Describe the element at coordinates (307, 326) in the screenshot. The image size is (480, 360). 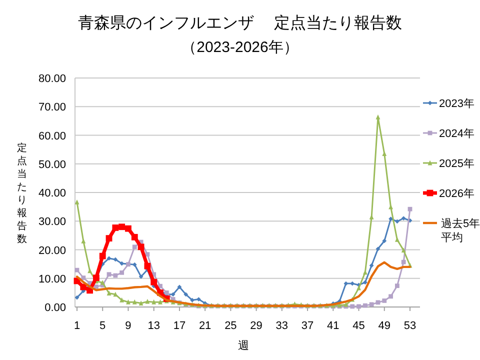
I see `x-tick-label: 37` at that location.